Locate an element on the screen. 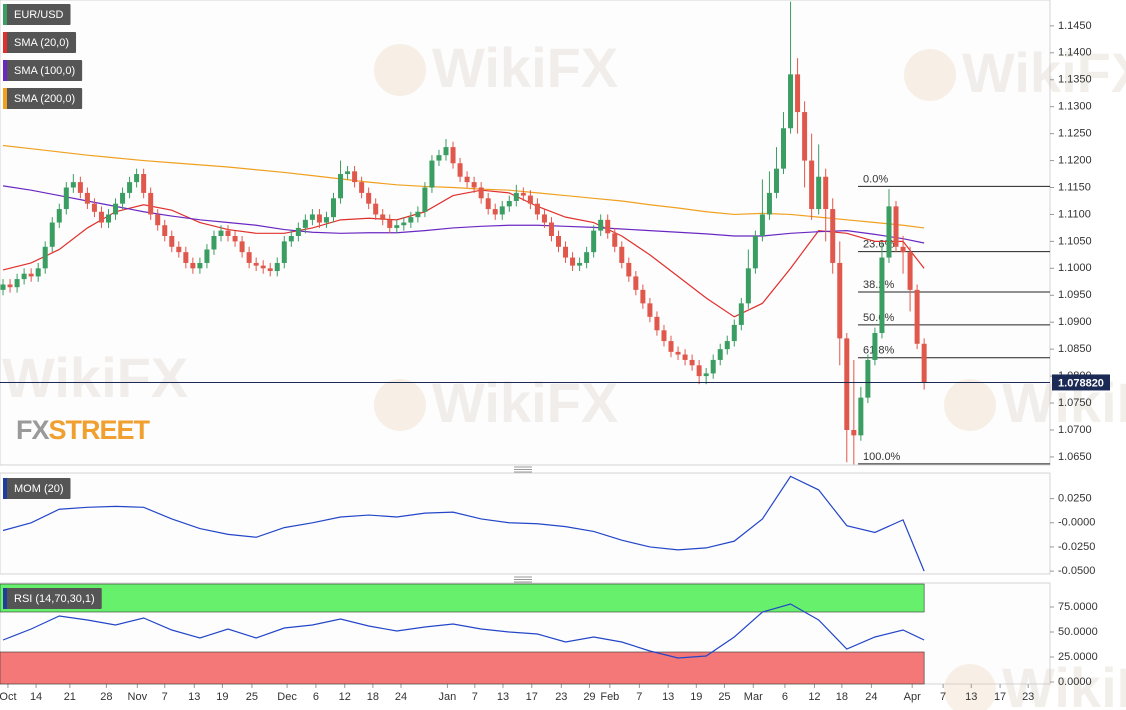 The image size is (1126, 710). legend-label: SMA (100,0) is located at coordinates (44, 71).